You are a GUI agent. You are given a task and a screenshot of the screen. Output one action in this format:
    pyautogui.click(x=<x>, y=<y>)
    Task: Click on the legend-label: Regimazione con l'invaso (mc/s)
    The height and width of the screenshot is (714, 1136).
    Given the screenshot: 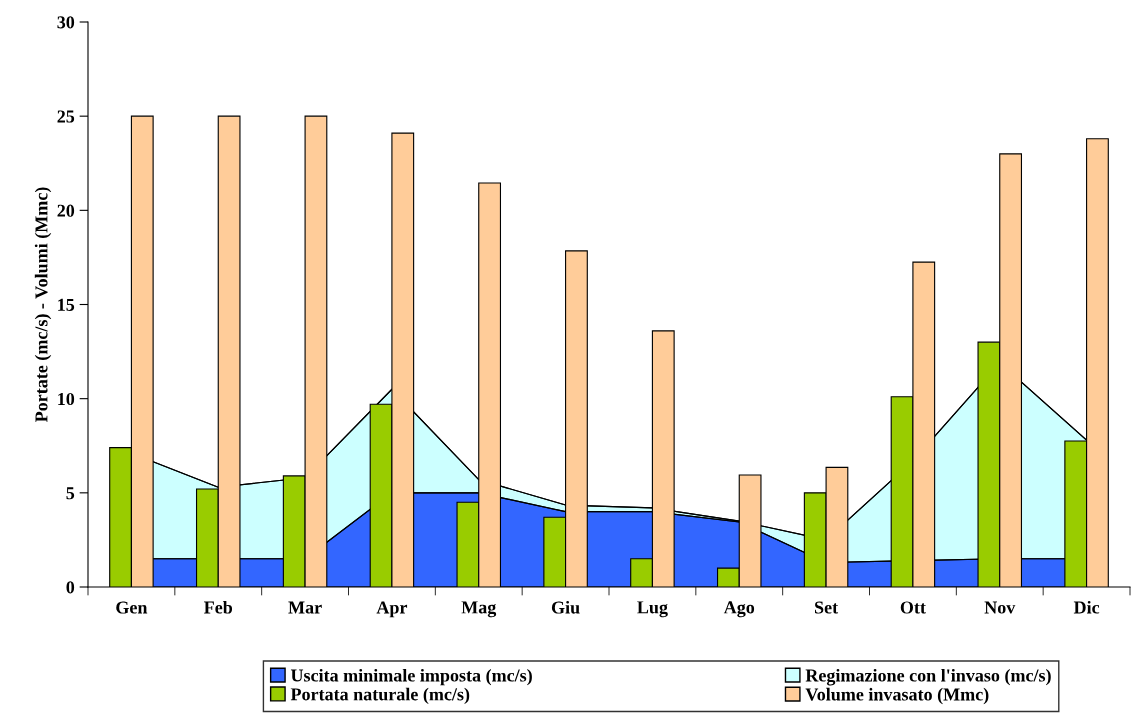 What is the action you would take?
    pyautogui.click(x=928, y=677)
    